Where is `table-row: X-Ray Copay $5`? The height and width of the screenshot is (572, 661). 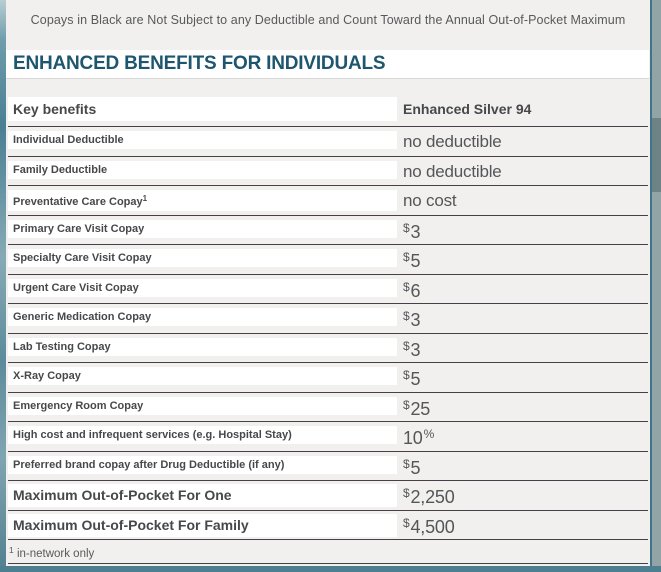
table-row: X-Ray Copay $5 is located at coordinates (328, 377).